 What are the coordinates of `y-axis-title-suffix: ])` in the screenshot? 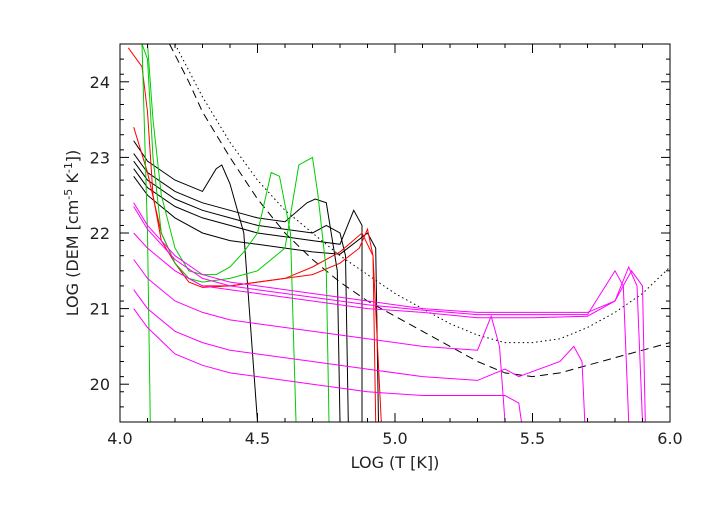 It's located at (72, 156).